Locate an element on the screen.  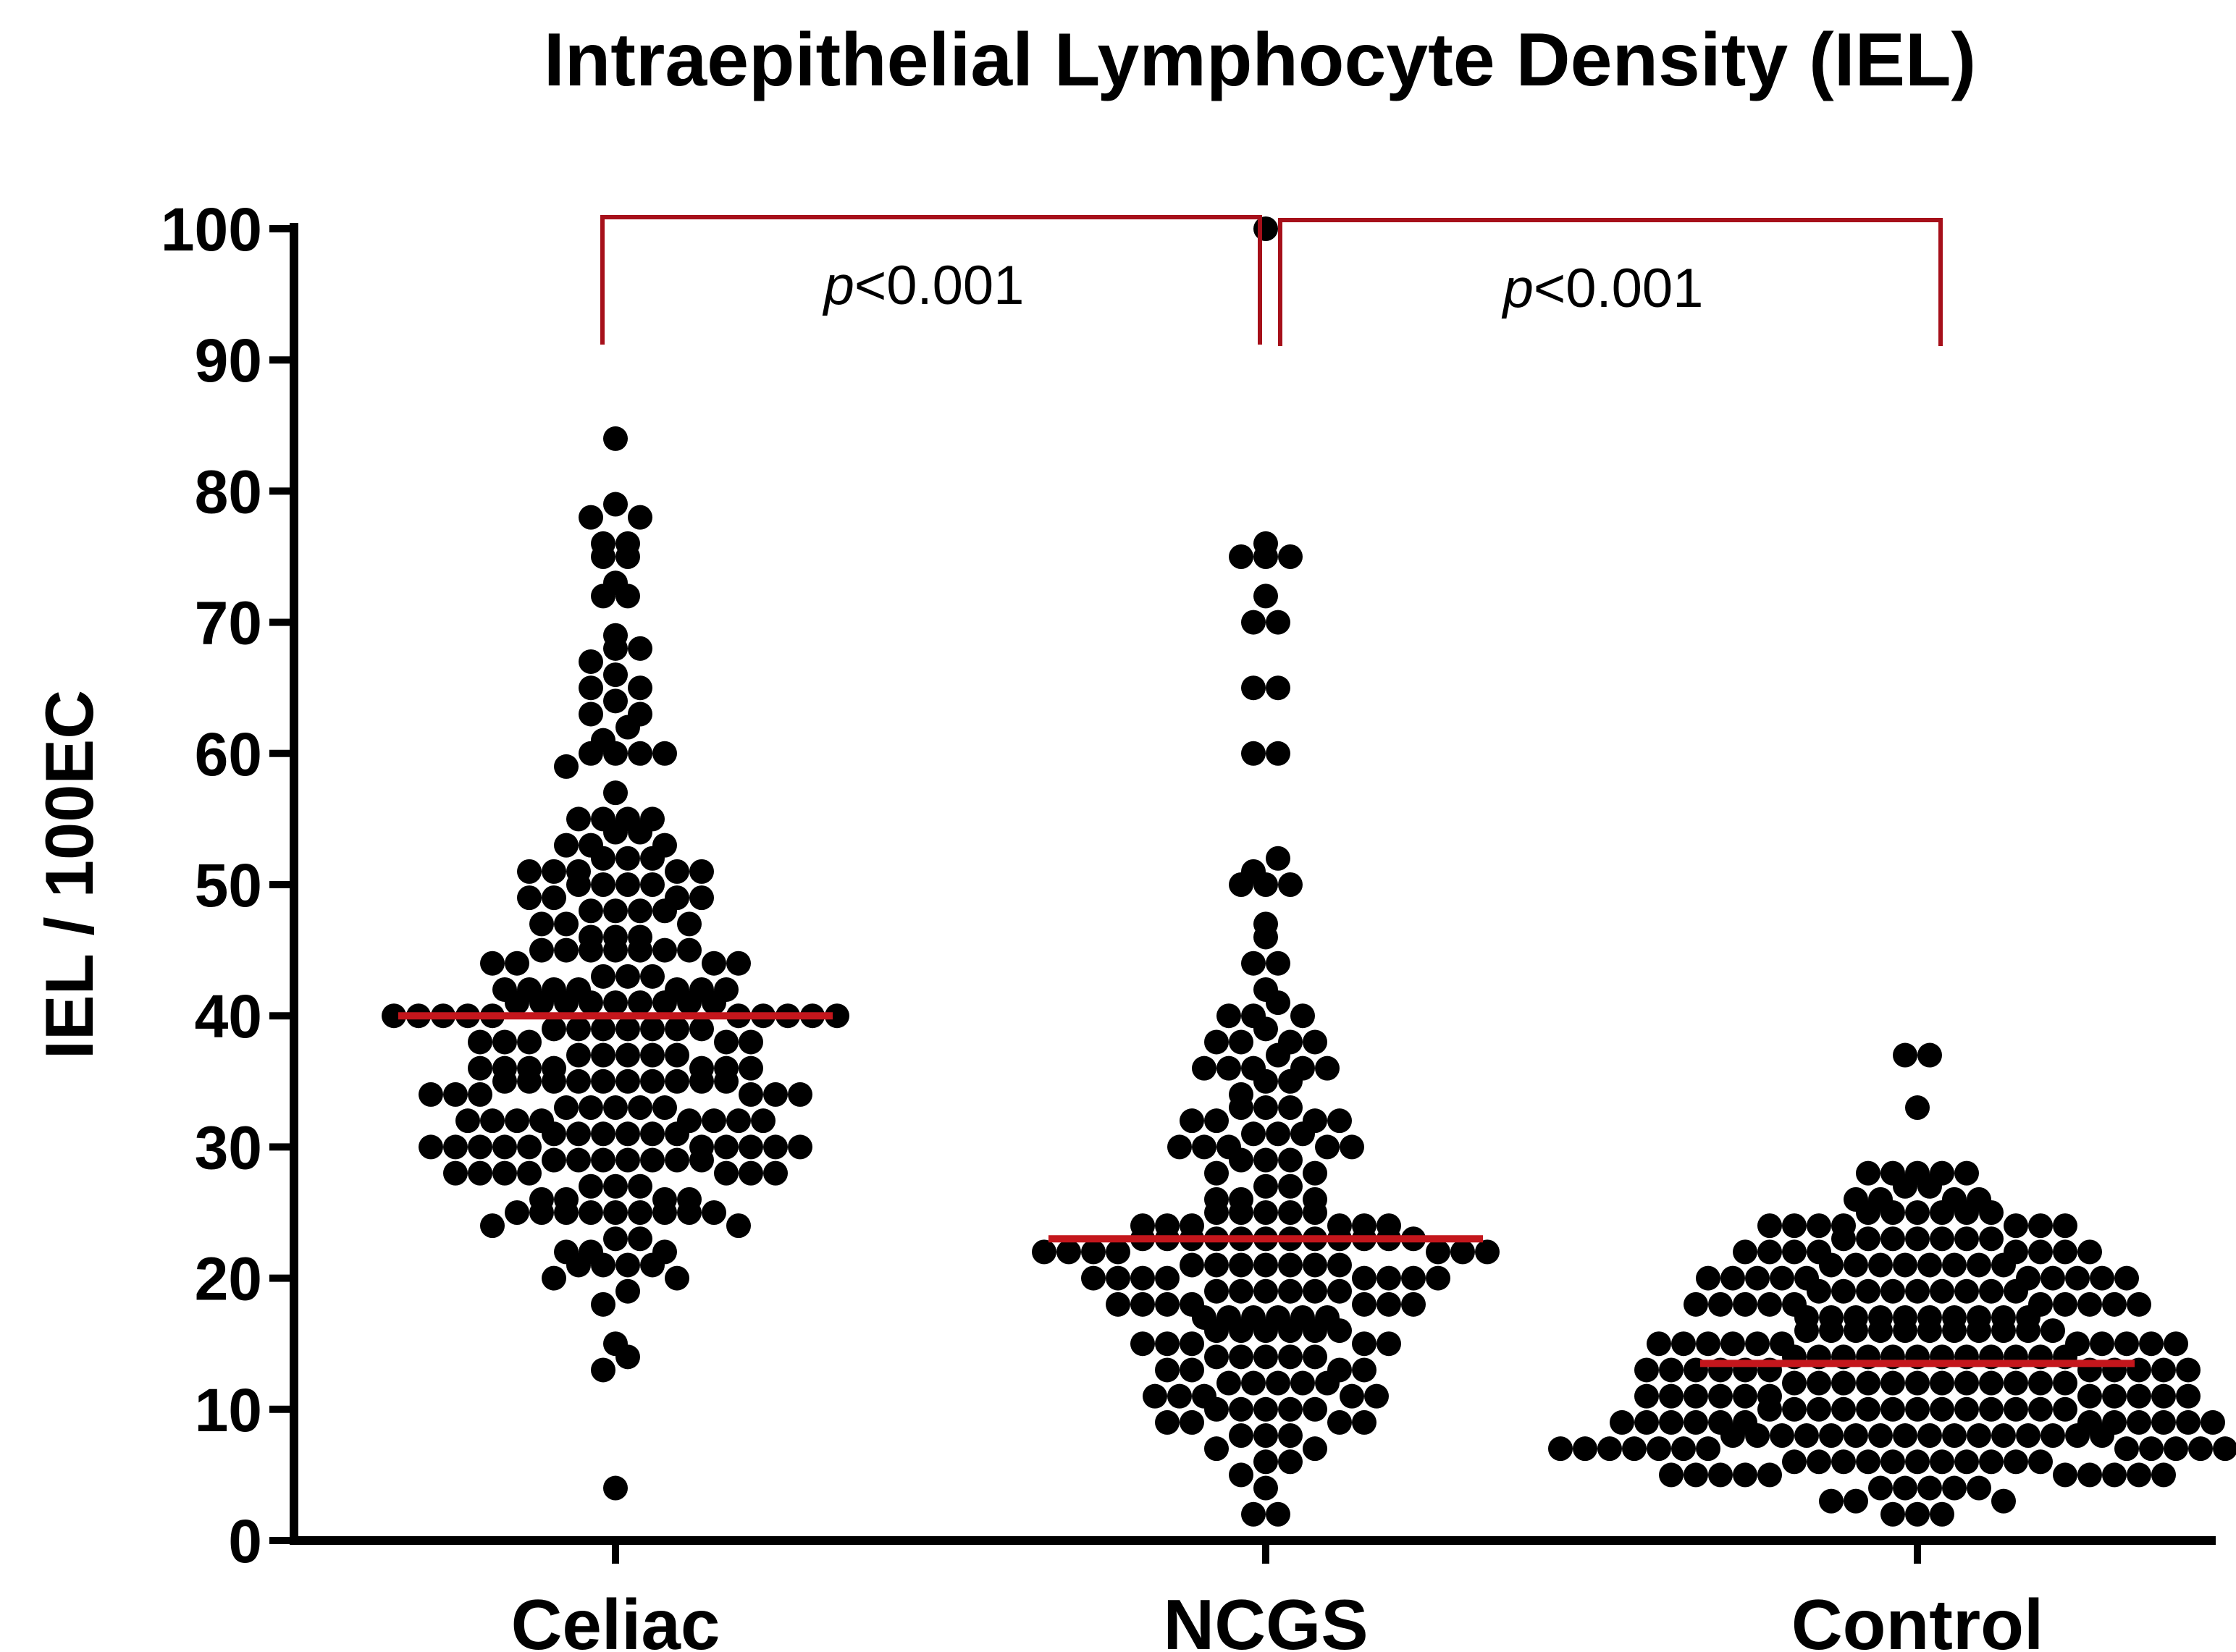
y-axis-label: IEL / 100EC is located at coordinates (69, 875).